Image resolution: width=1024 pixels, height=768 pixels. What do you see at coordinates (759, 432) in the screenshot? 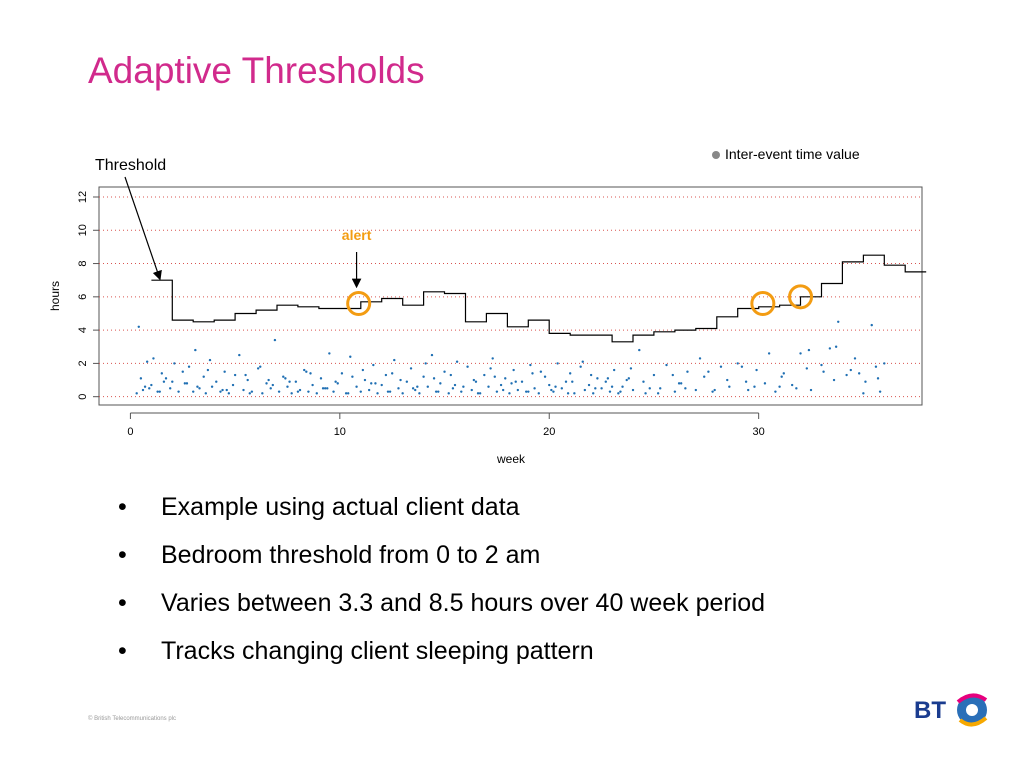
I see `x-tick-label: 30` at bounding box center [759, 432].